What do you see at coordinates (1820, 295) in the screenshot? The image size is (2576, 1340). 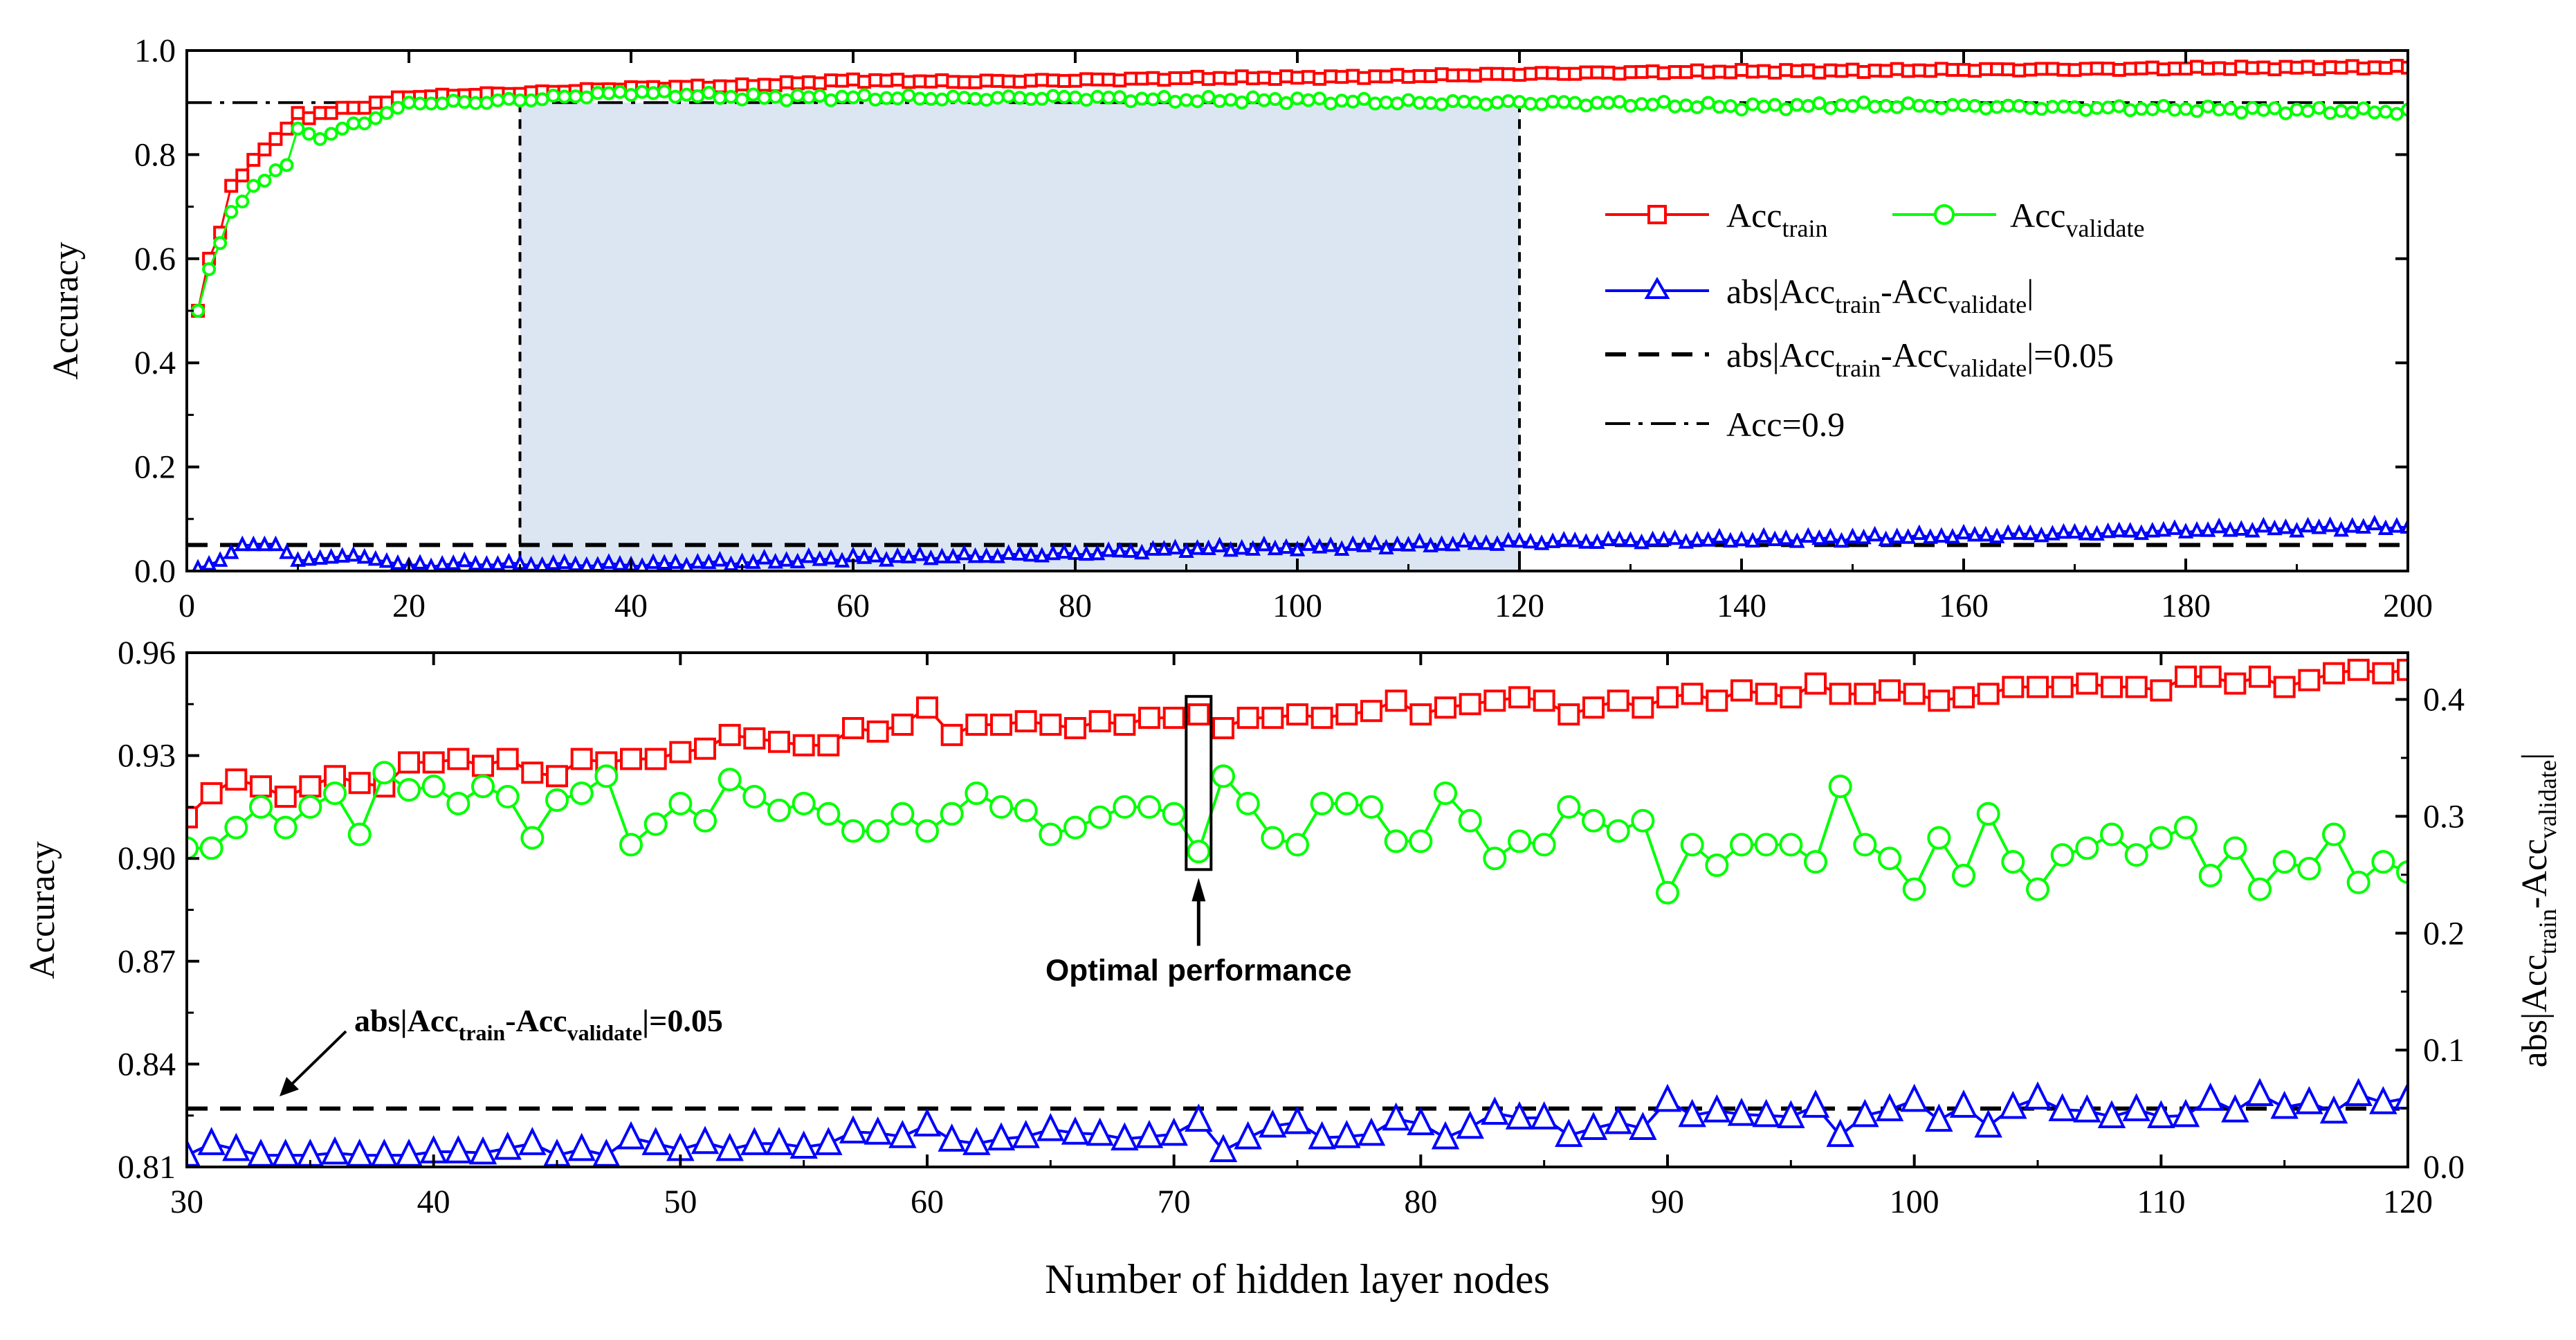 I see `legend-item-gap: abs|Acctrain-Accvalidate|` at bounding box center [1820, 295].